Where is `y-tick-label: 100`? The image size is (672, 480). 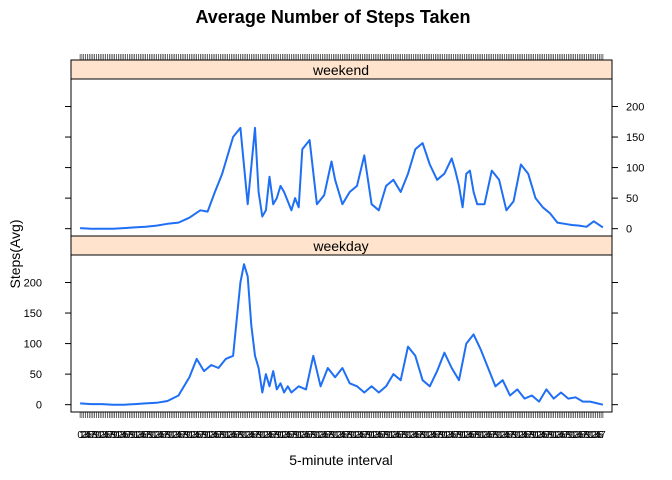 y-tick-label: 100 is located at coordinates (635, 169).